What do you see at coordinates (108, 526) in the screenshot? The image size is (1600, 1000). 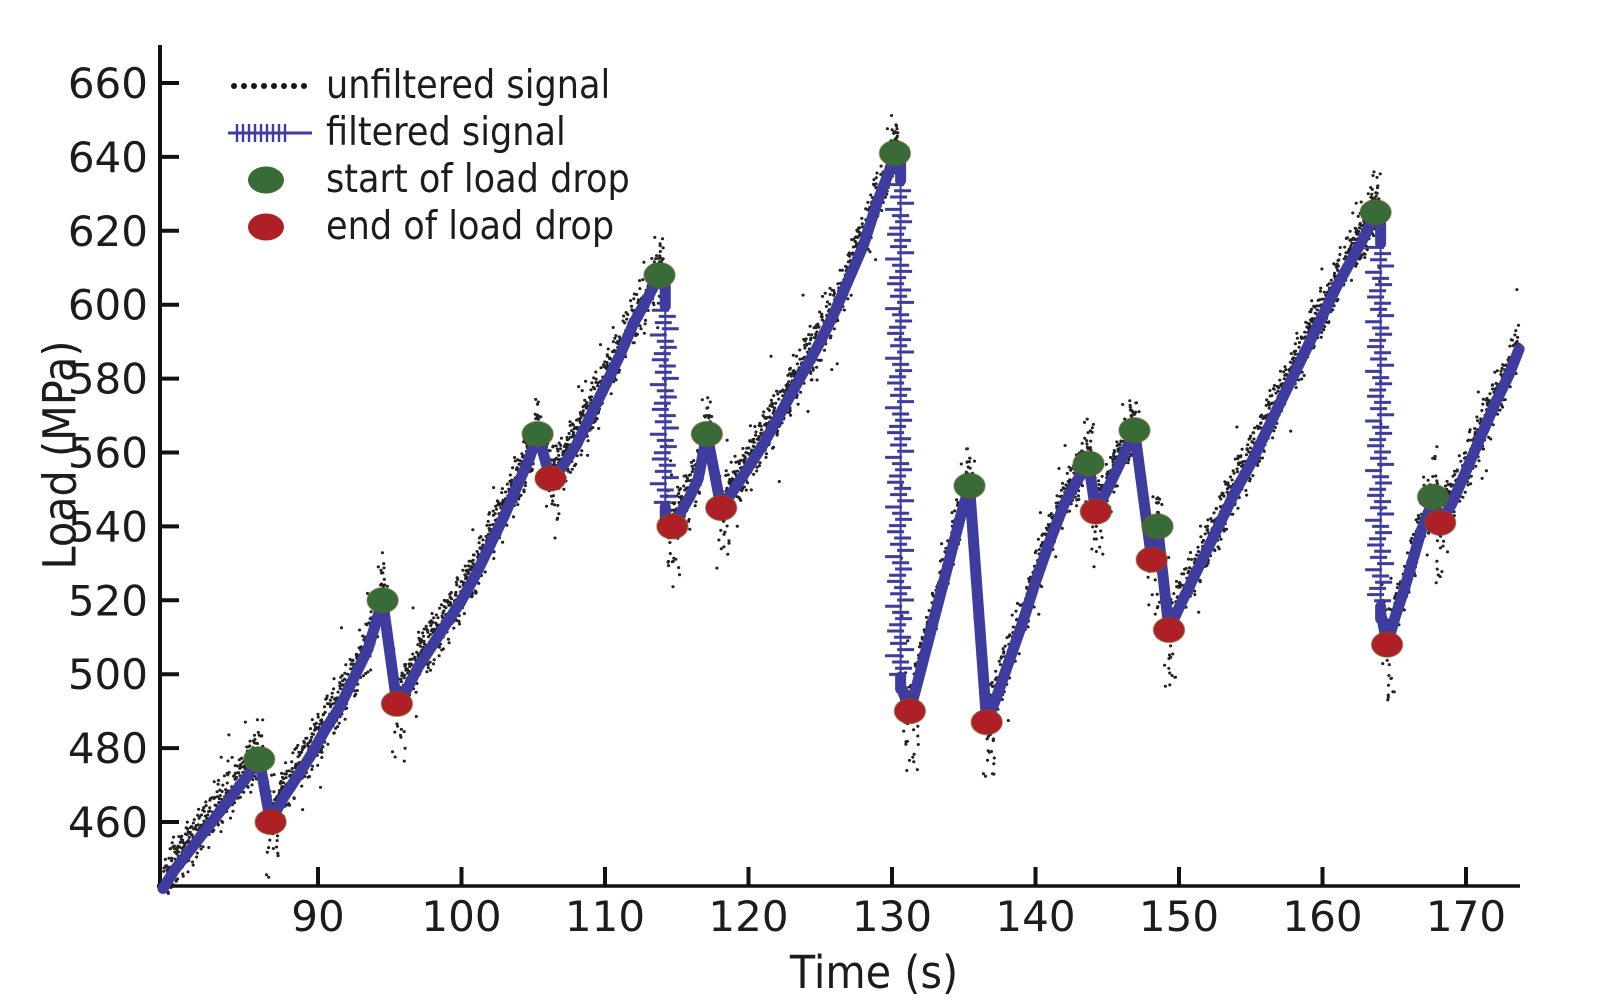 I see `y-tick-label: 540` at bounding box center [108, 526].